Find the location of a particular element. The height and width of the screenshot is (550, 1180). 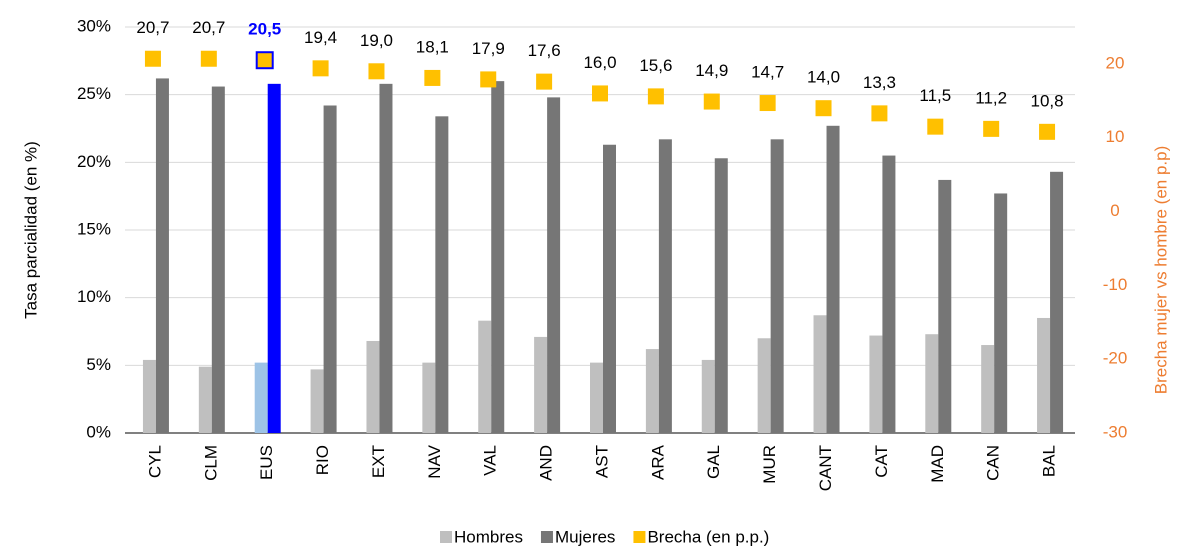

x-tick-label: GAL is located at coordinates (713, 462).